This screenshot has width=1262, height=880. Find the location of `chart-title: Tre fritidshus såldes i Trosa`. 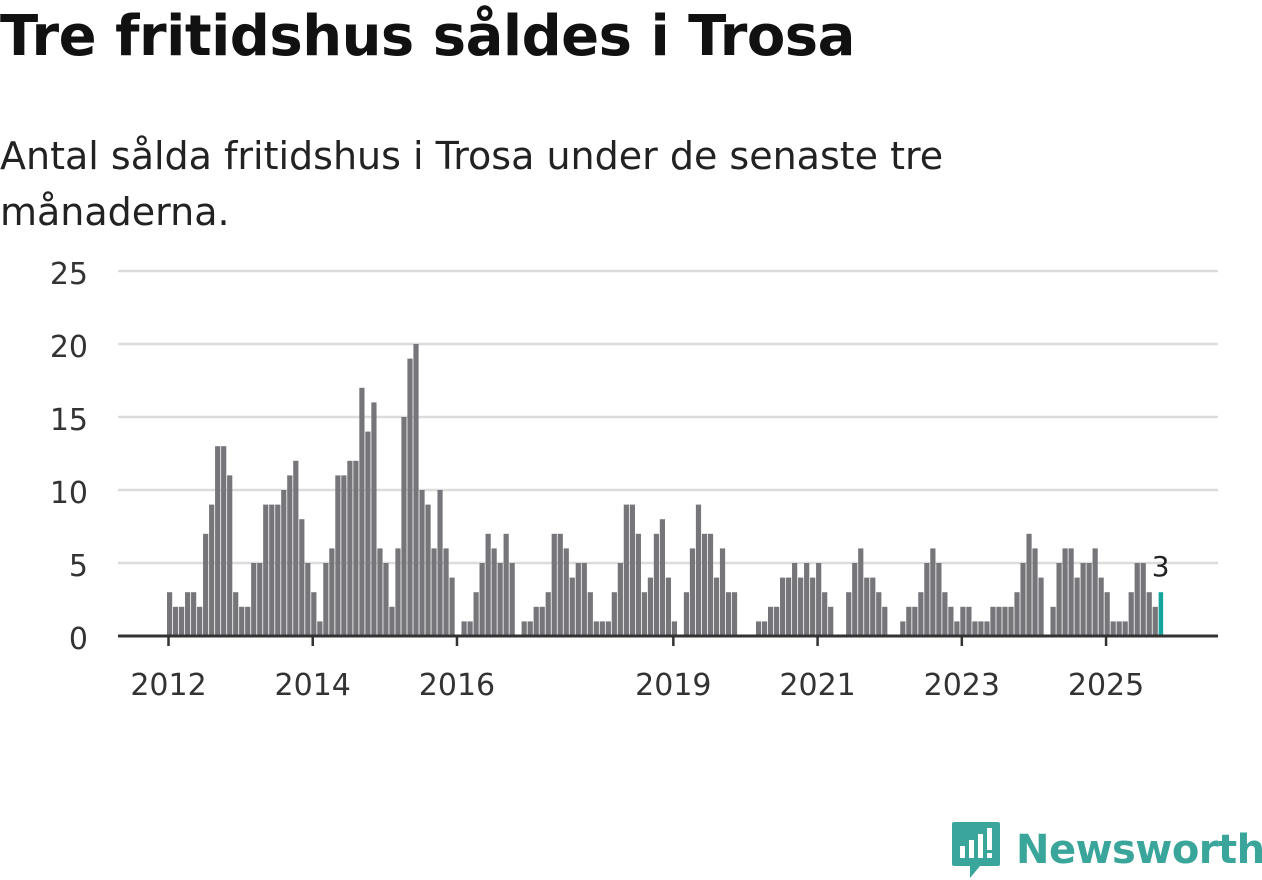

chart-title: Tre fritidshus såldes i Trosa is located at coordinates (427, 36).